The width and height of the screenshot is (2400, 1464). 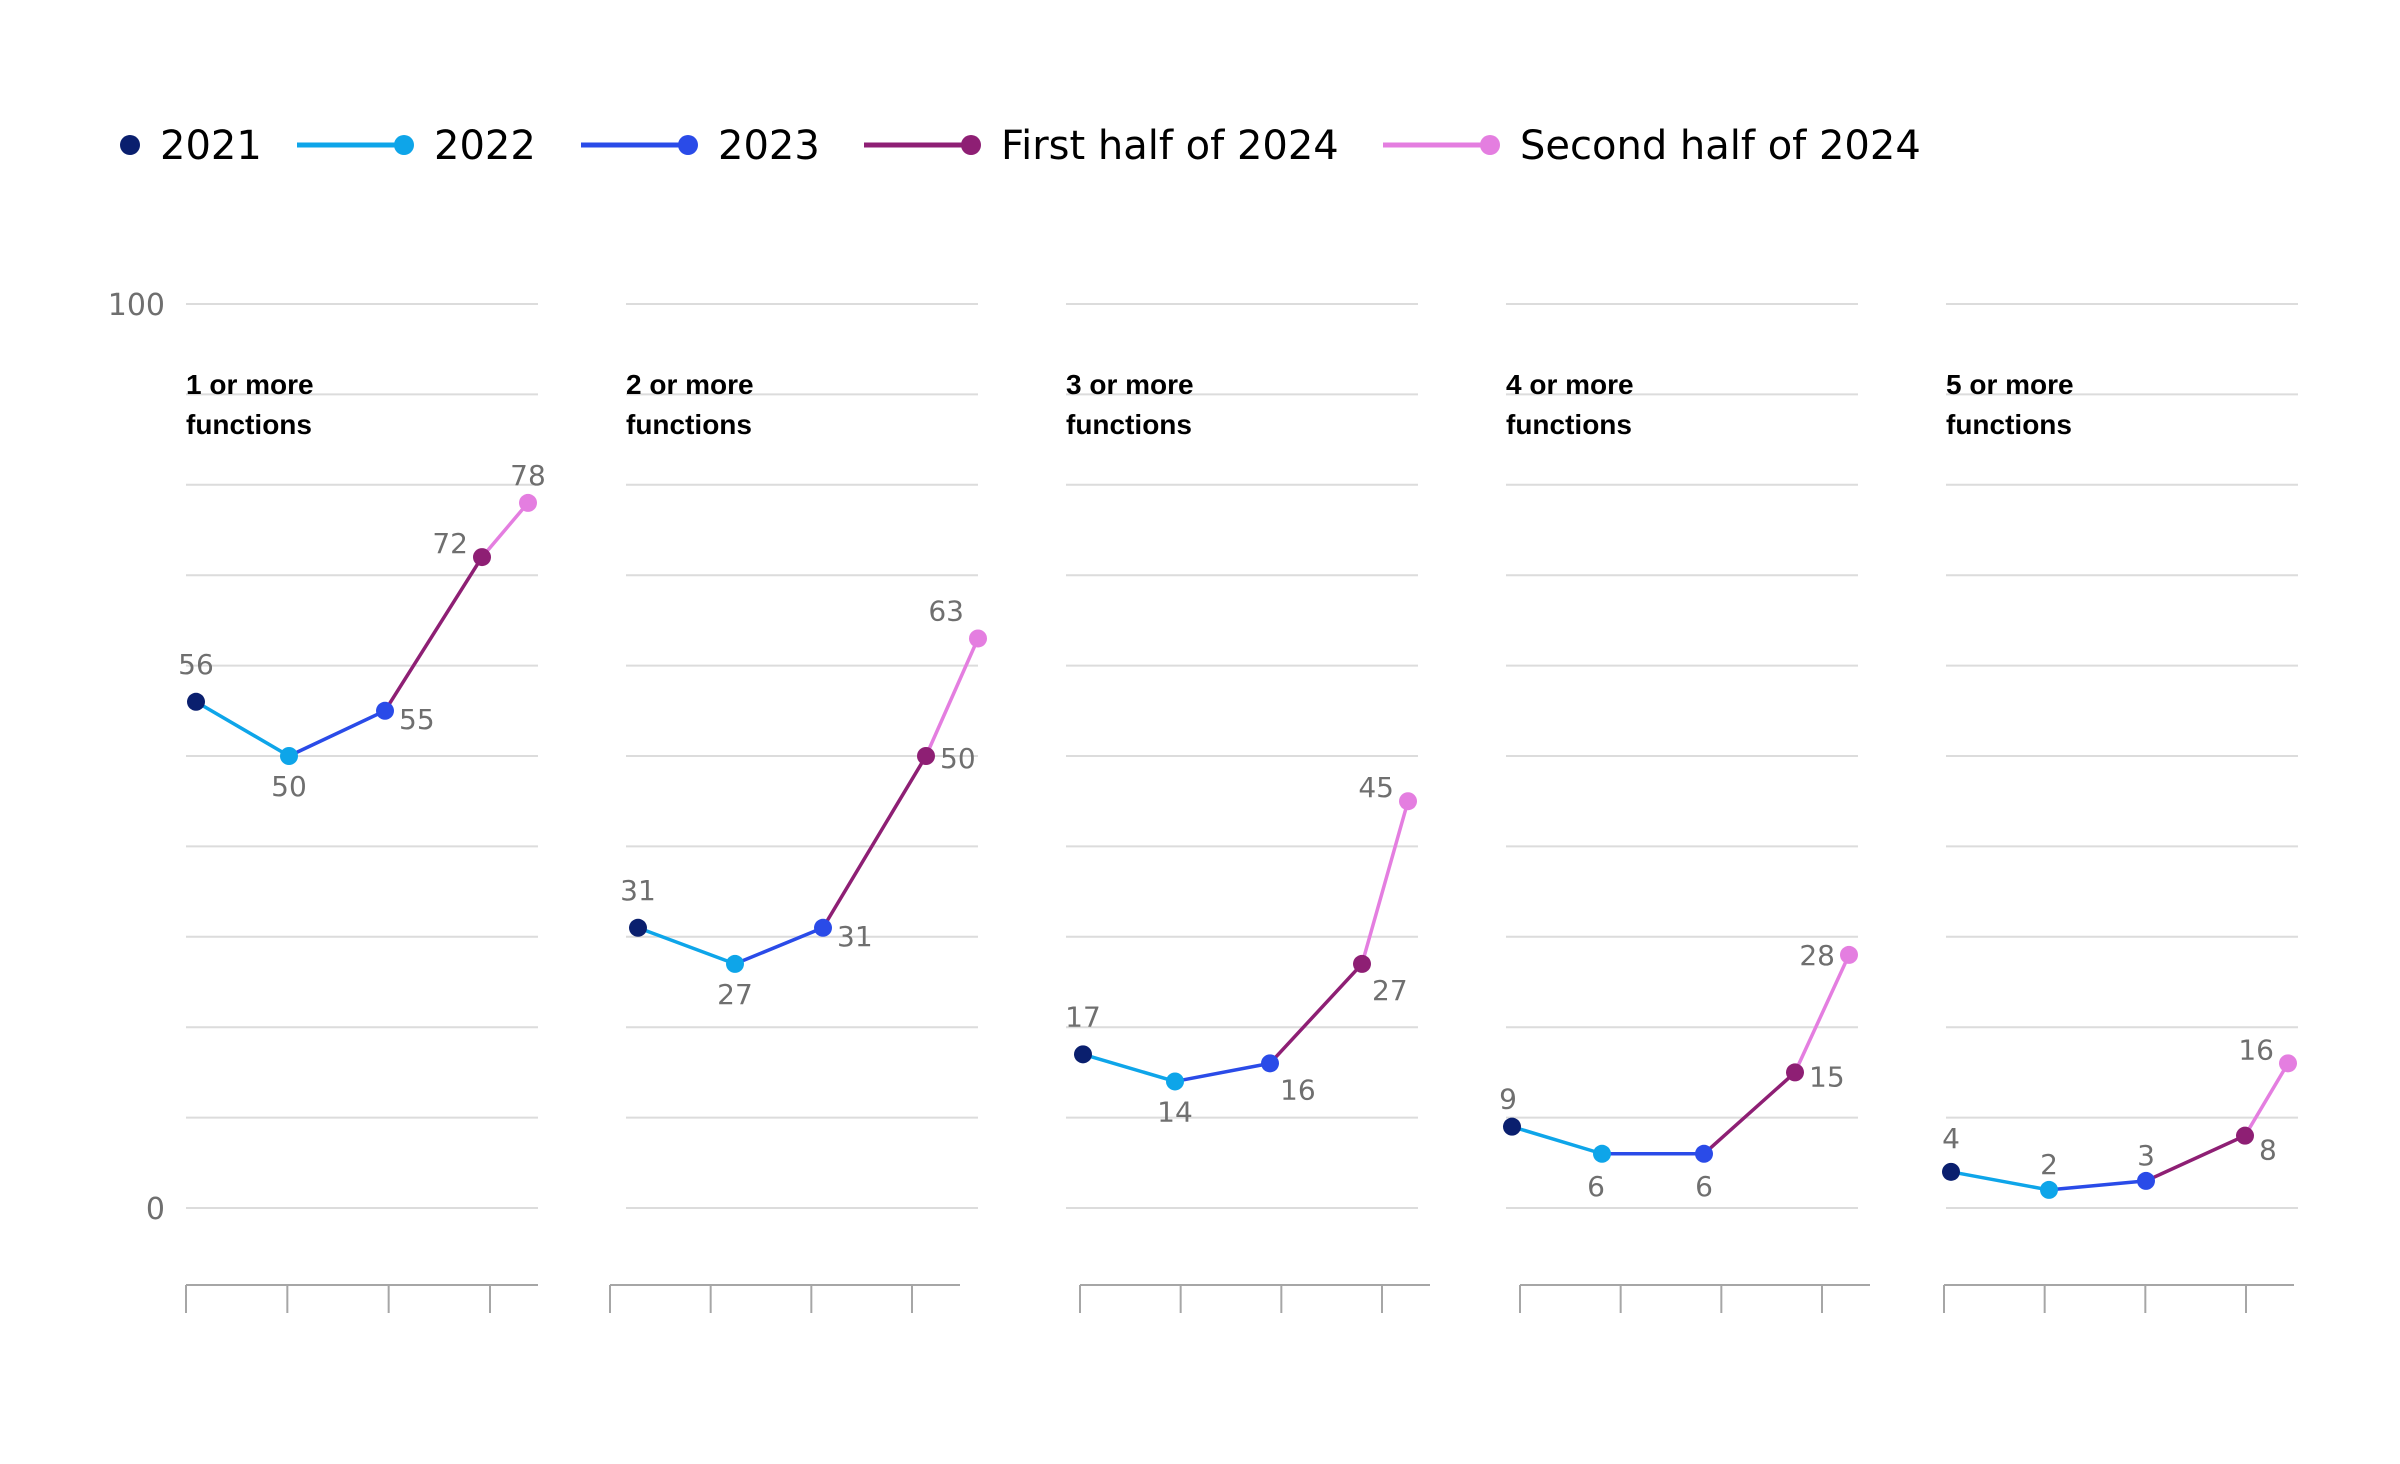 What do you see at coordinates (250, 384) in the screenshot?
I see `panel-title: 1 or more` at bounding box center [250, 384].